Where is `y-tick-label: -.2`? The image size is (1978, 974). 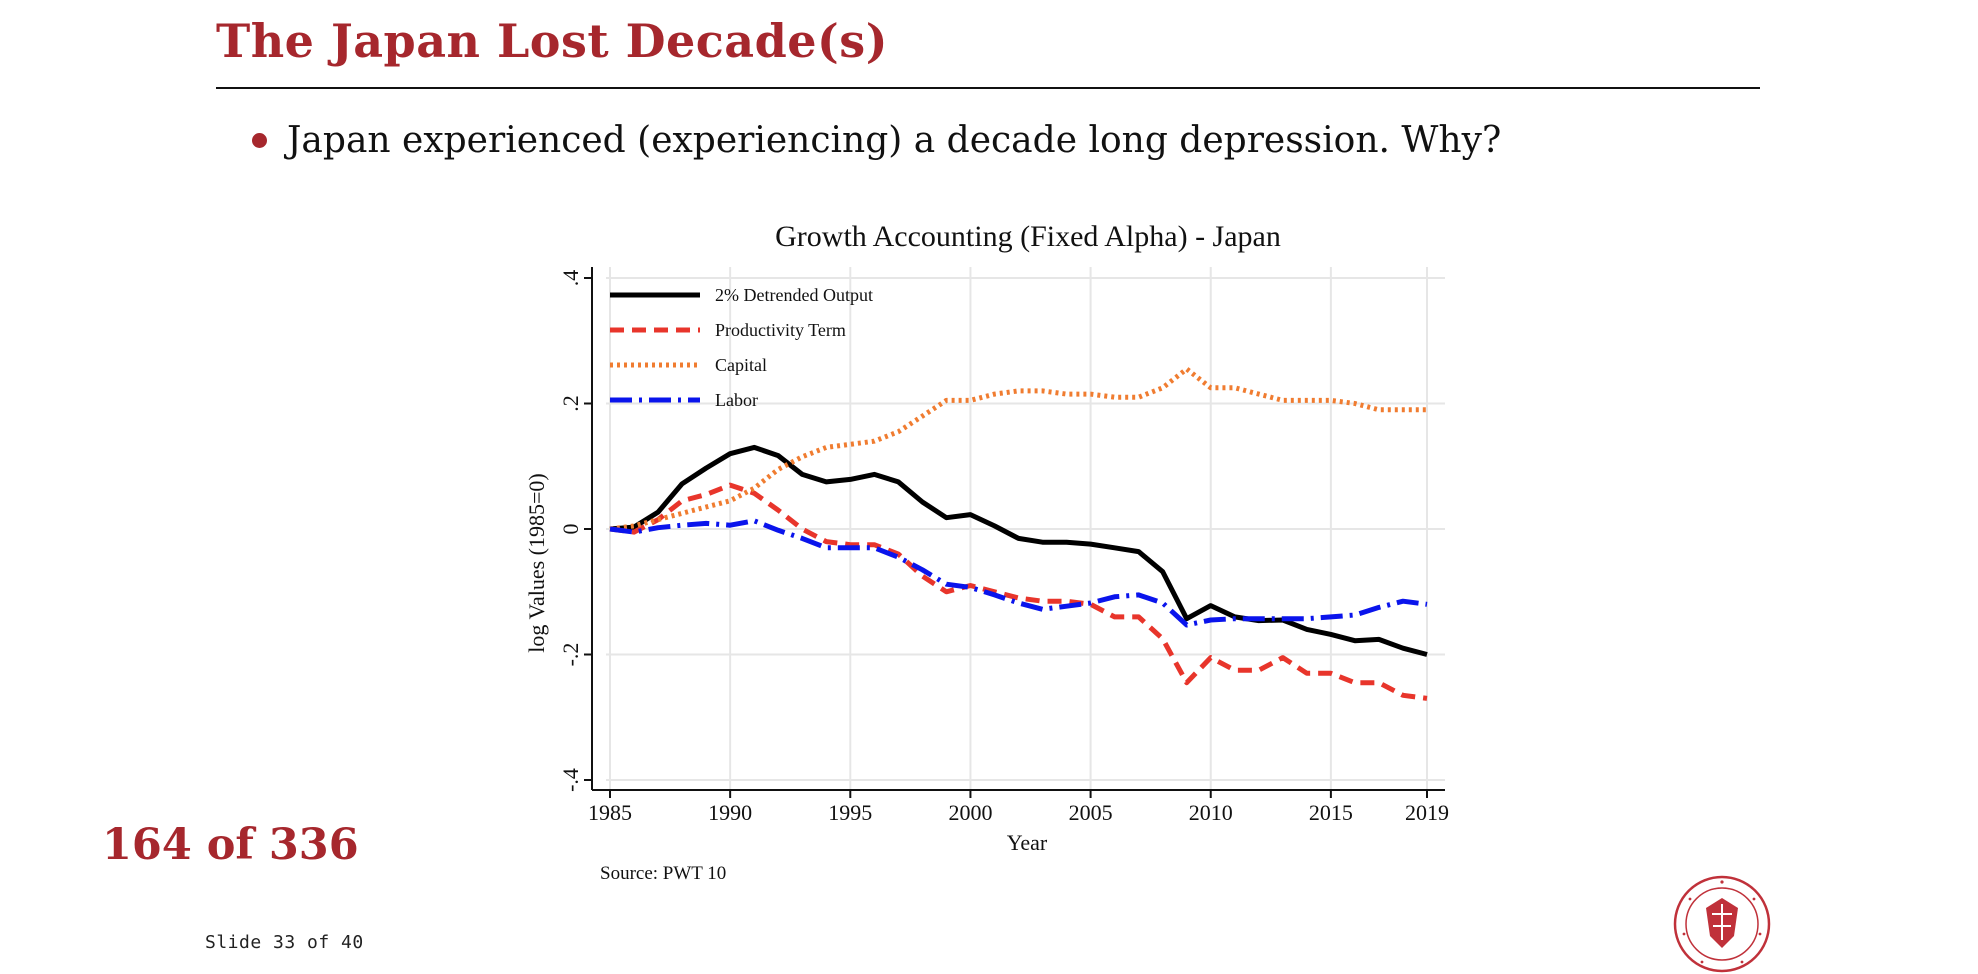
y-tick-label: -.2 is located at coordinates (570, 655).